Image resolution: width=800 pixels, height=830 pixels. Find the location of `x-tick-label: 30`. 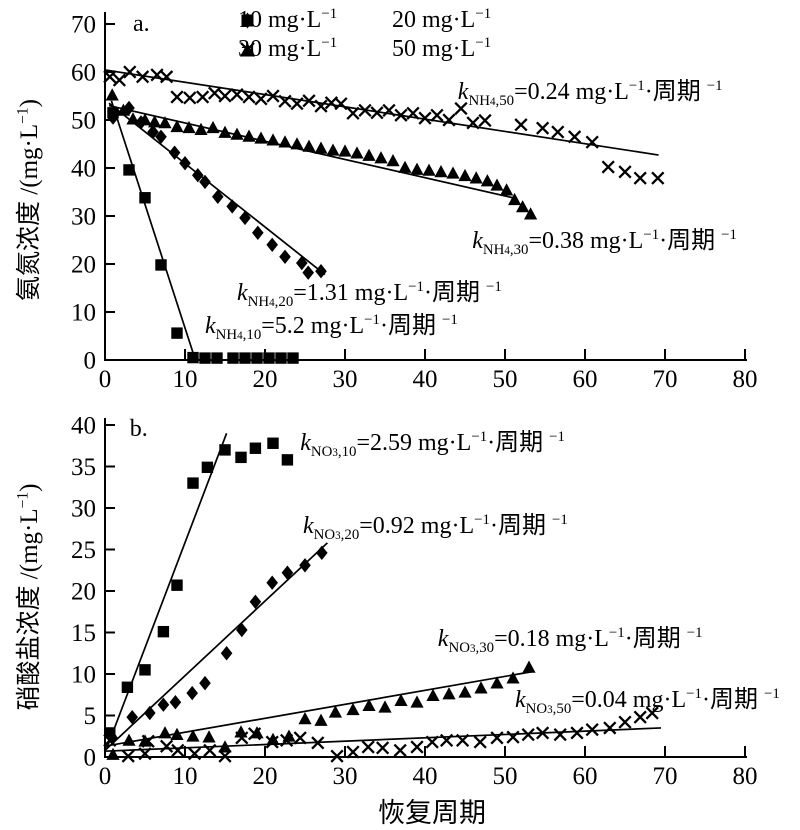

x-tick-label: 30 is located at coordinates (345, 379).